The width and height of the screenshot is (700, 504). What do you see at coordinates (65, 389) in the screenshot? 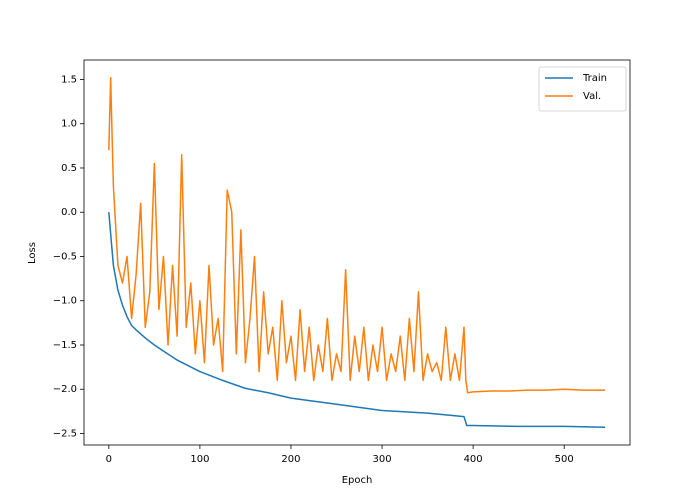
I see `y-tick-label: −2.0` at bounding box center [65, 389].